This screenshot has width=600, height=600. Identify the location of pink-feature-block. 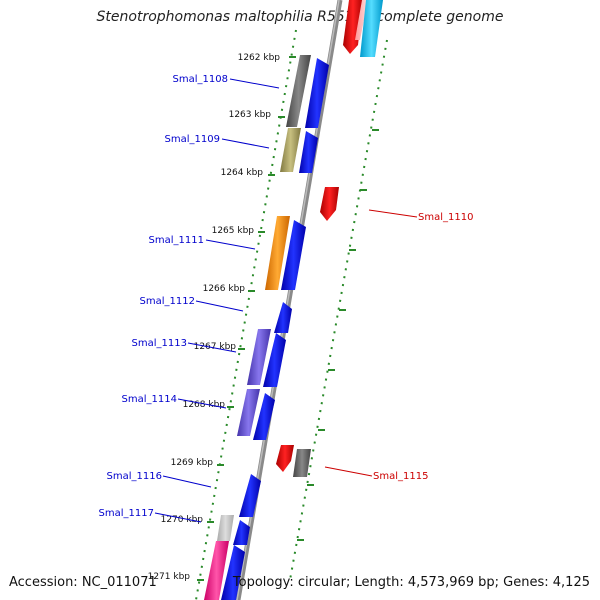
(216, 570).